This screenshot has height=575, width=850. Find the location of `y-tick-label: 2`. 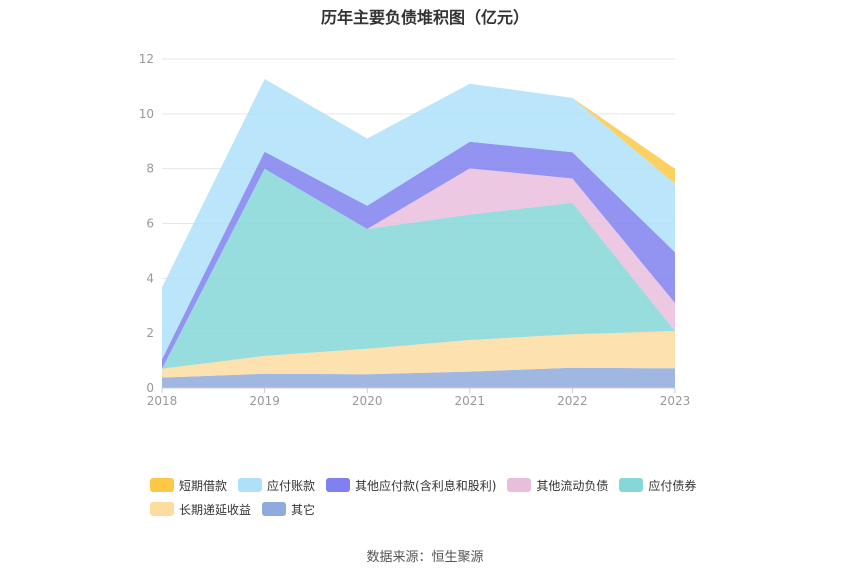

y-tick-label: 2 is located at coordinates (150, 333).